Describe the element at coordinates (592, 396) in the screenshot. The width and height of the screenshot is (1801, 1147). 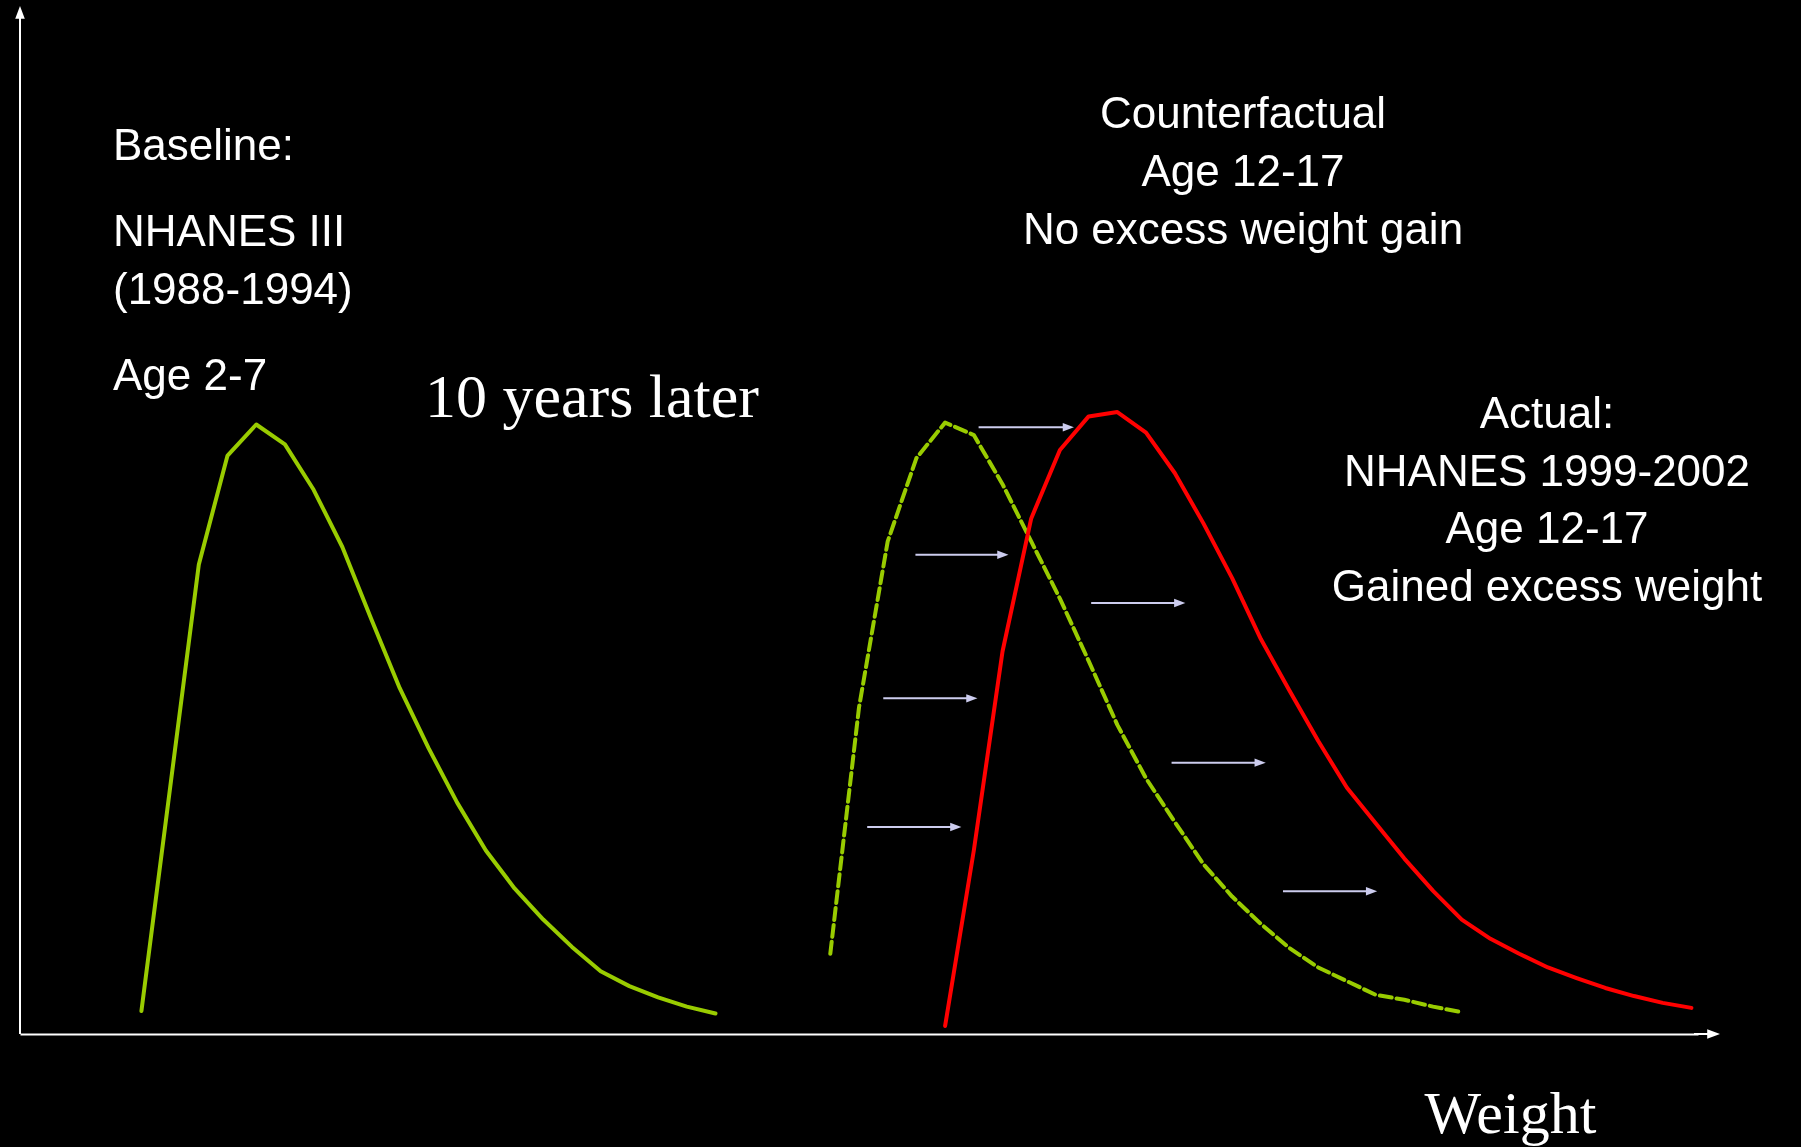
I see `annotation: 10 years later` at that location.